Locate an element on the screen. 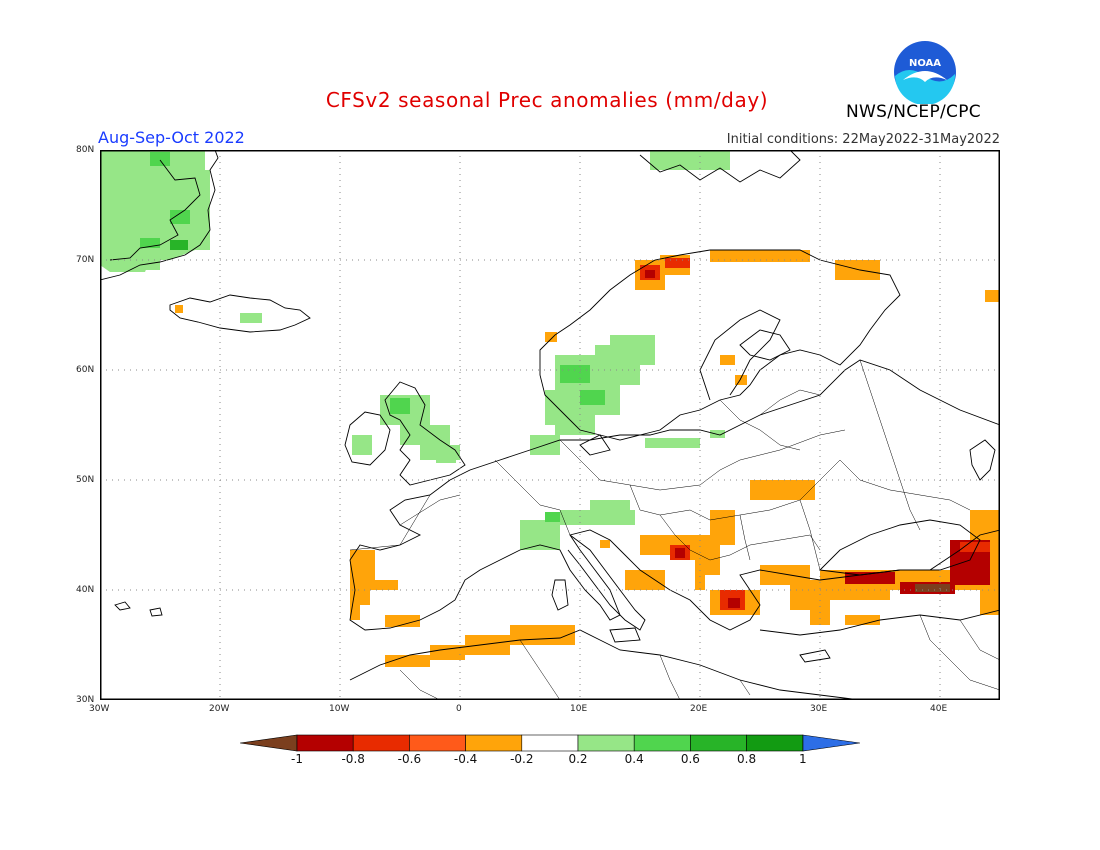 The image size is (1100, 850). anomaly-iceland is located at coordinates (251, 318).